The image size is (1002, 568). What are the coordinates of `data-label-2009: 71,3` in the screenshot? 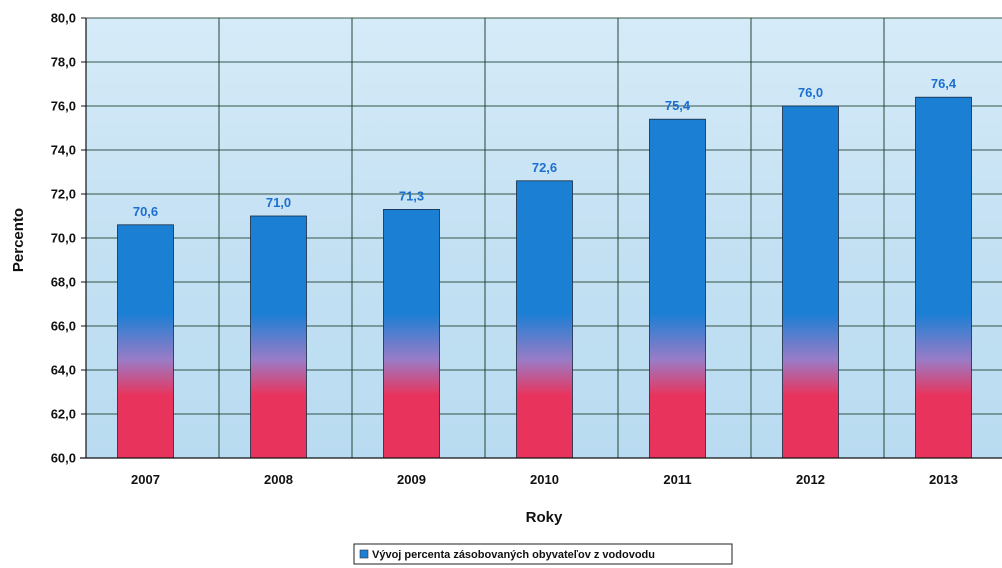 It's located at (411, 195).